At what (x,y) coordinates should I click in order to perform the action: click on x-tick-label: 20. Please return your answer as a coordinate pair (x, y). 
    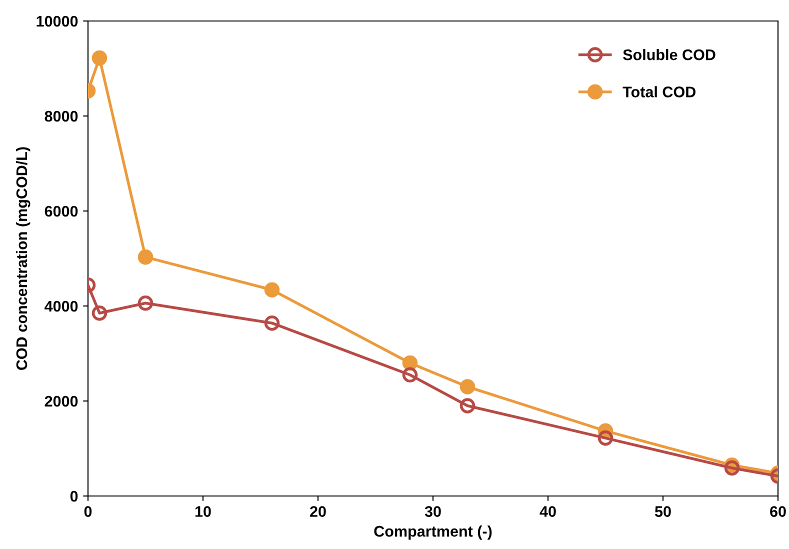
    Looking at the image, I should click on (318, 511).